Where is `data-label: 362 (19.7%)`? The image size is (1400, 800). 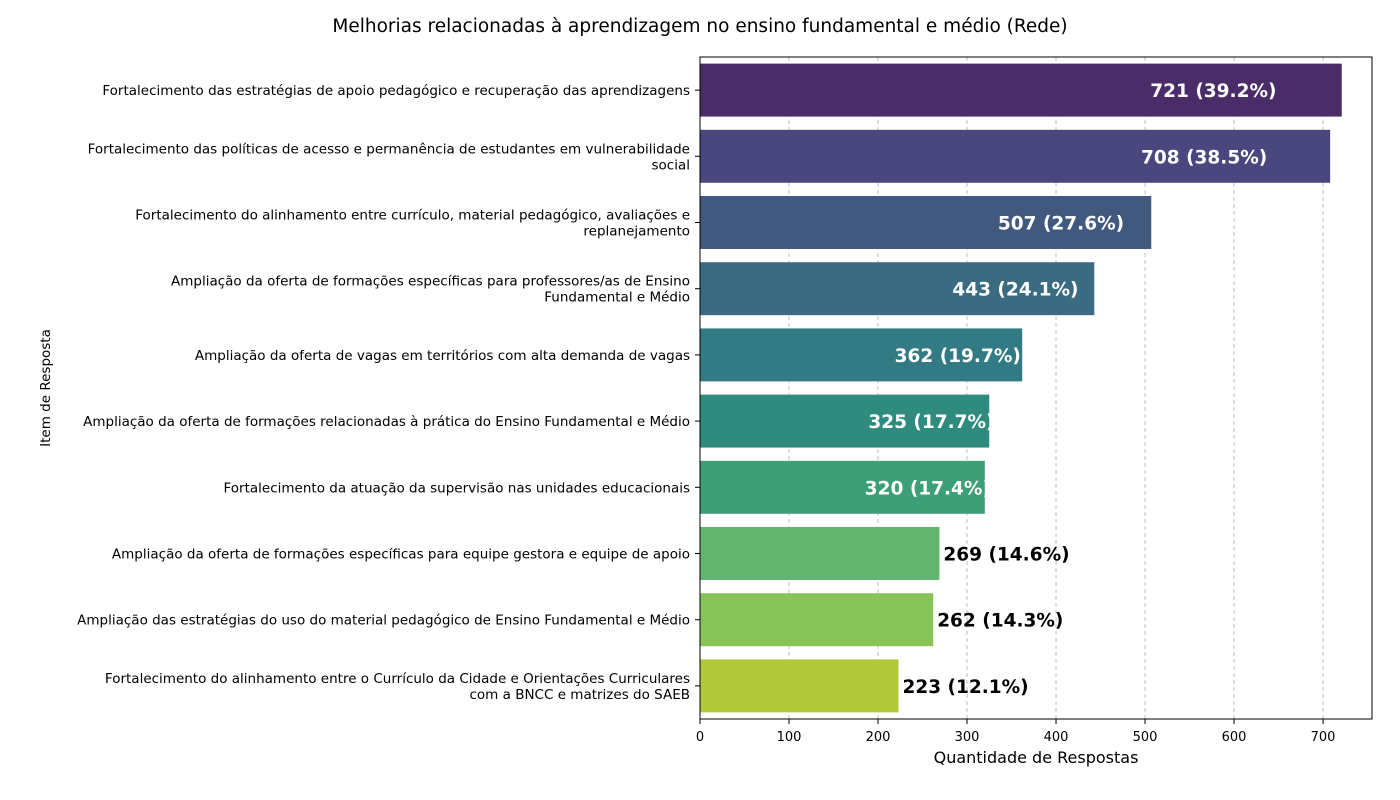
data-label: 362 (19.7%) is located at coordinates (958, 356).